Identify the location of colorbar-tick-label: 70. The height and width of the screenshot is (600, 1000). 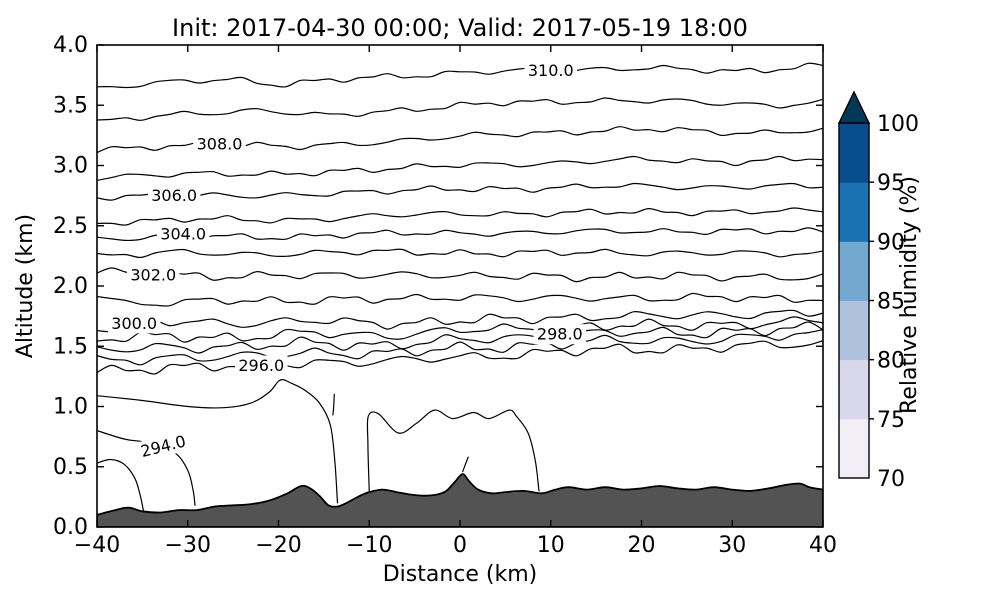
(891, 479).